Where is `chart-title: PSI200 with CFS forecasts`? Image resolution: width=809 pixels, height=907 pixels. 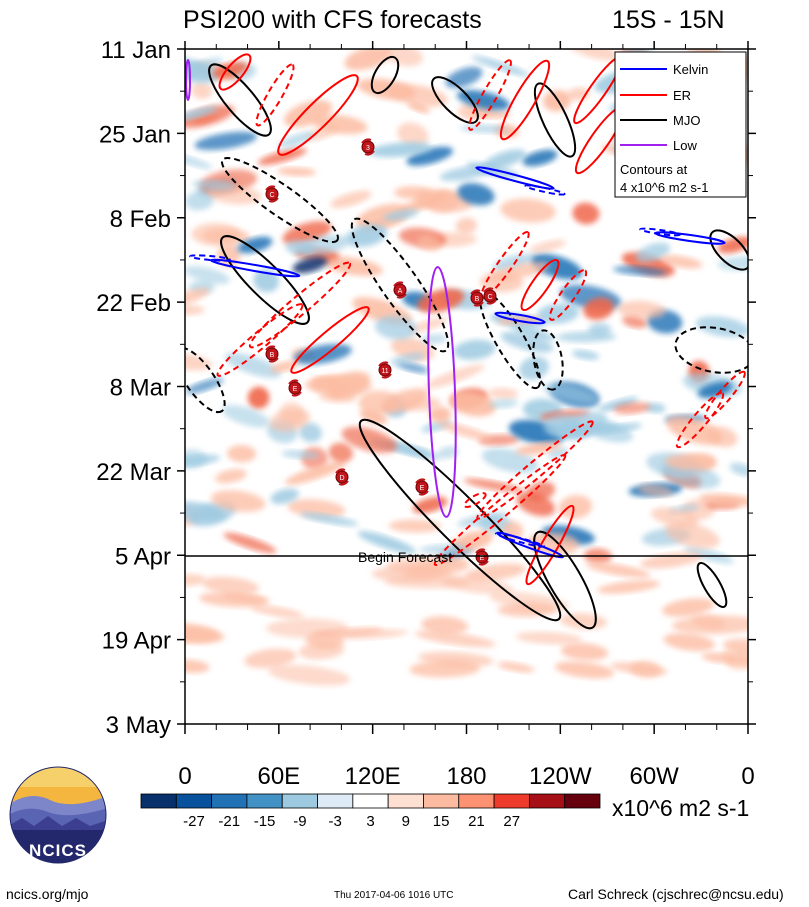
chart-title: PSI200 with CFS forecasts is located at coordinates (332, 20).